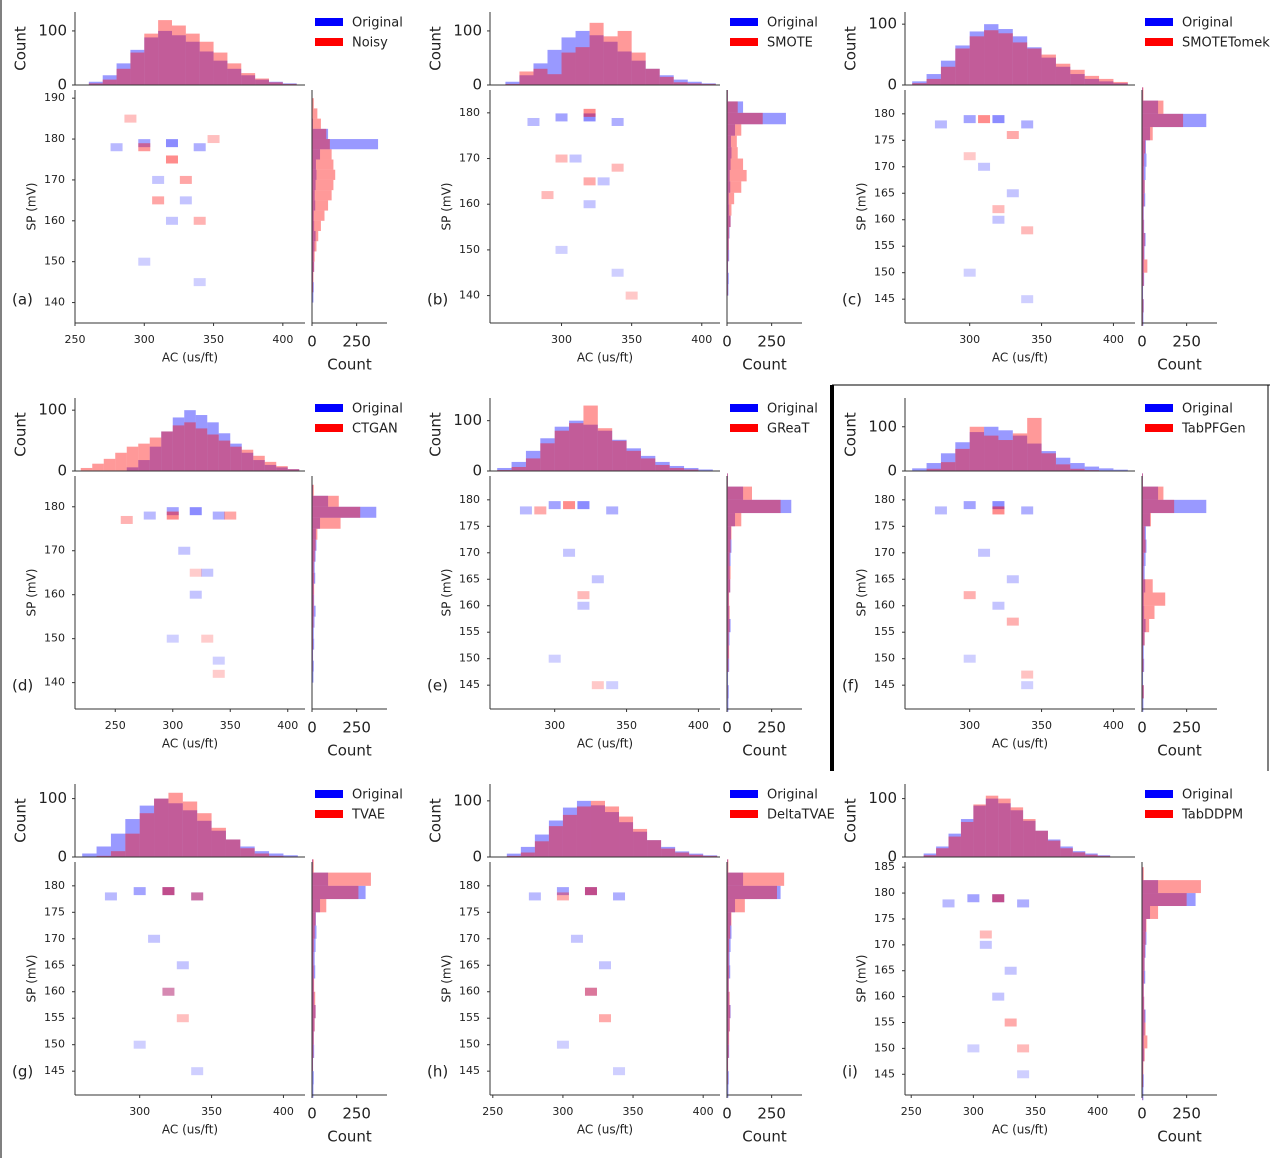  I want to click on y-tick-label: 155, so click(54, 1017).